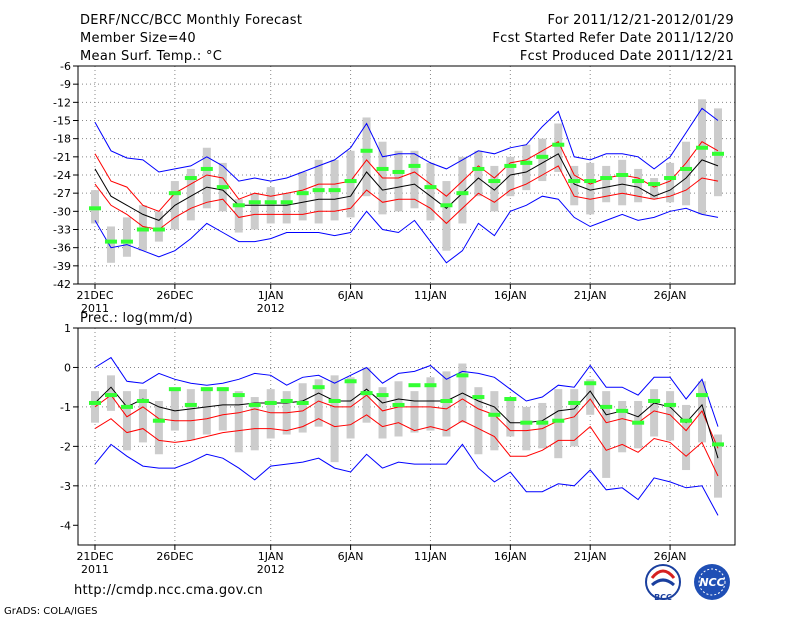 This screenshot has width=800, height=618. I want to click on precip-x-tick-label: 26DEC, so click(174, 556).